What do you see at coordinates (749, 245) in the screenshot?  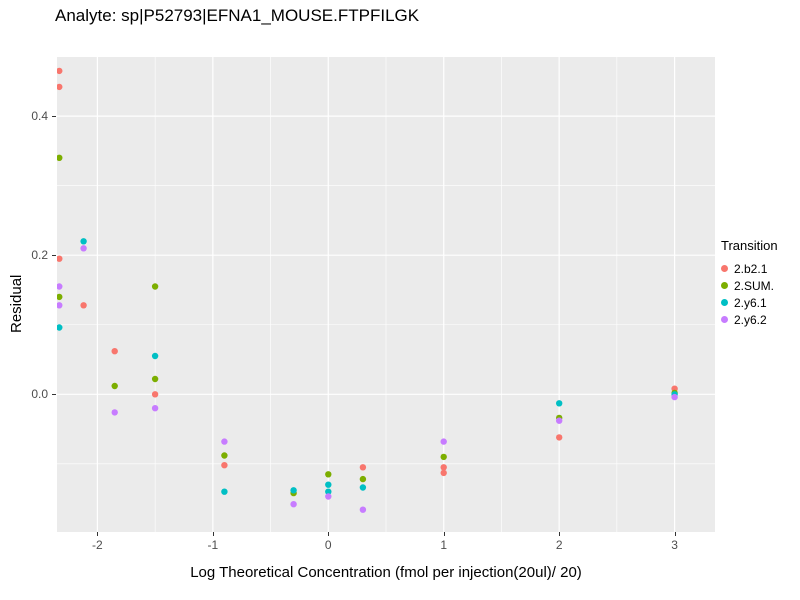 I see `legend-title: Transition` at bounding box center [749, 245].